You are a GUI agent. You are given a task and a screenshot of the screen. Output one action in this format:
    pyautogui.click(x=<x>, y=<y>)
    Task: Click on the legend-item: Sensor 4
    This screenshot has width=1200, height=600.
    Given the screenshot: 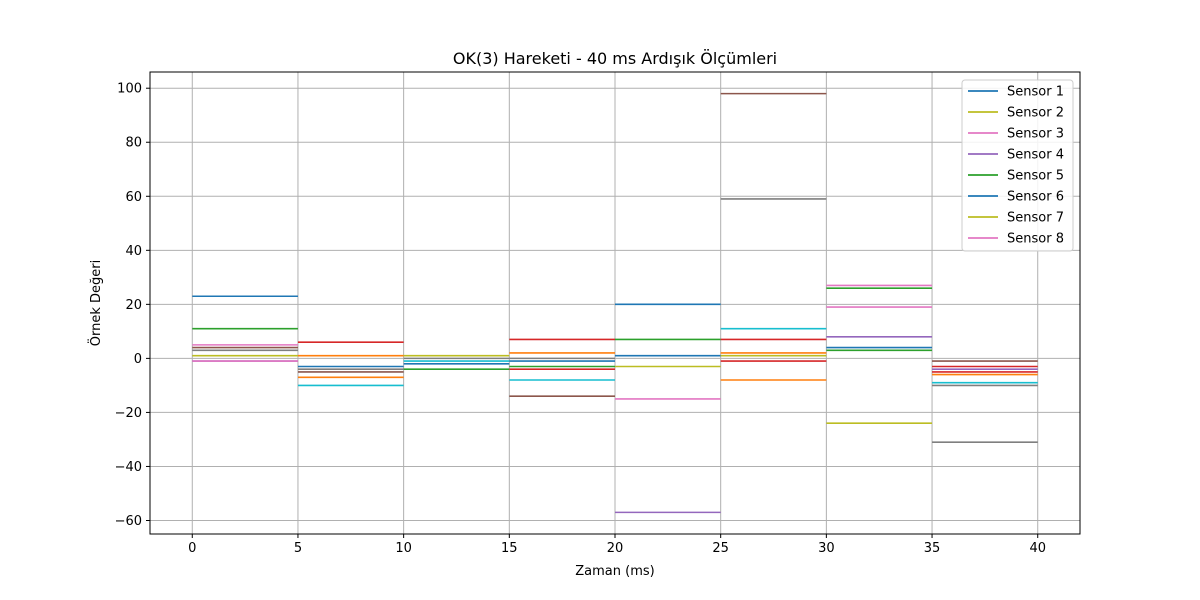 What is the action you would take?
    pyautogui.click(x=1016, y=155)
    